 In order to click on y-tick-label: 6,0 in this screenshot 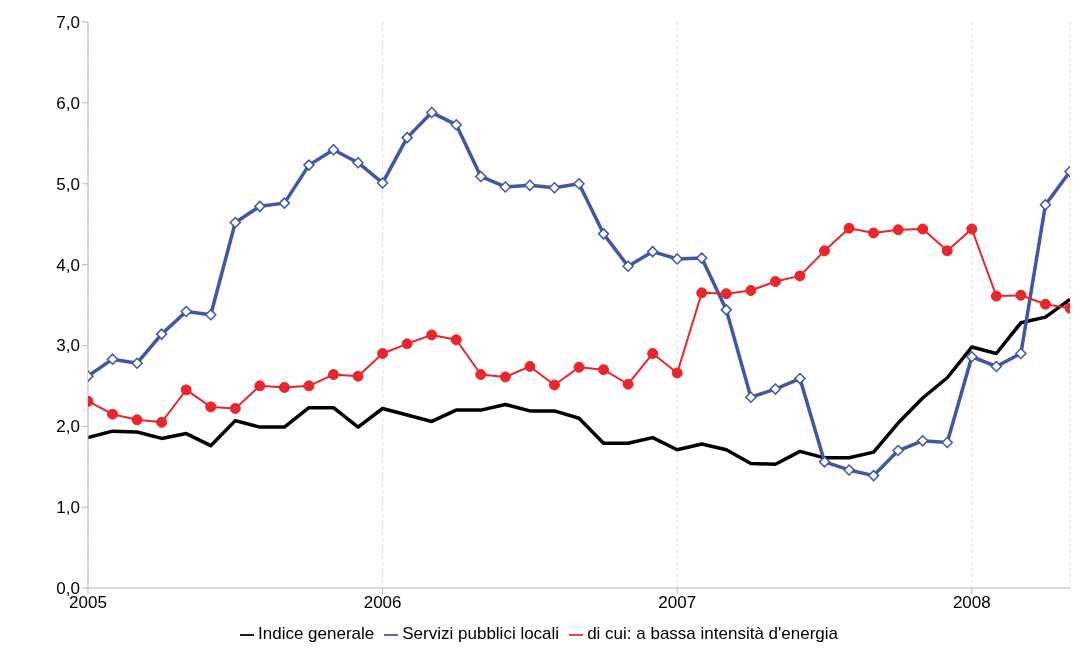, I will do `click(68, 103)`.